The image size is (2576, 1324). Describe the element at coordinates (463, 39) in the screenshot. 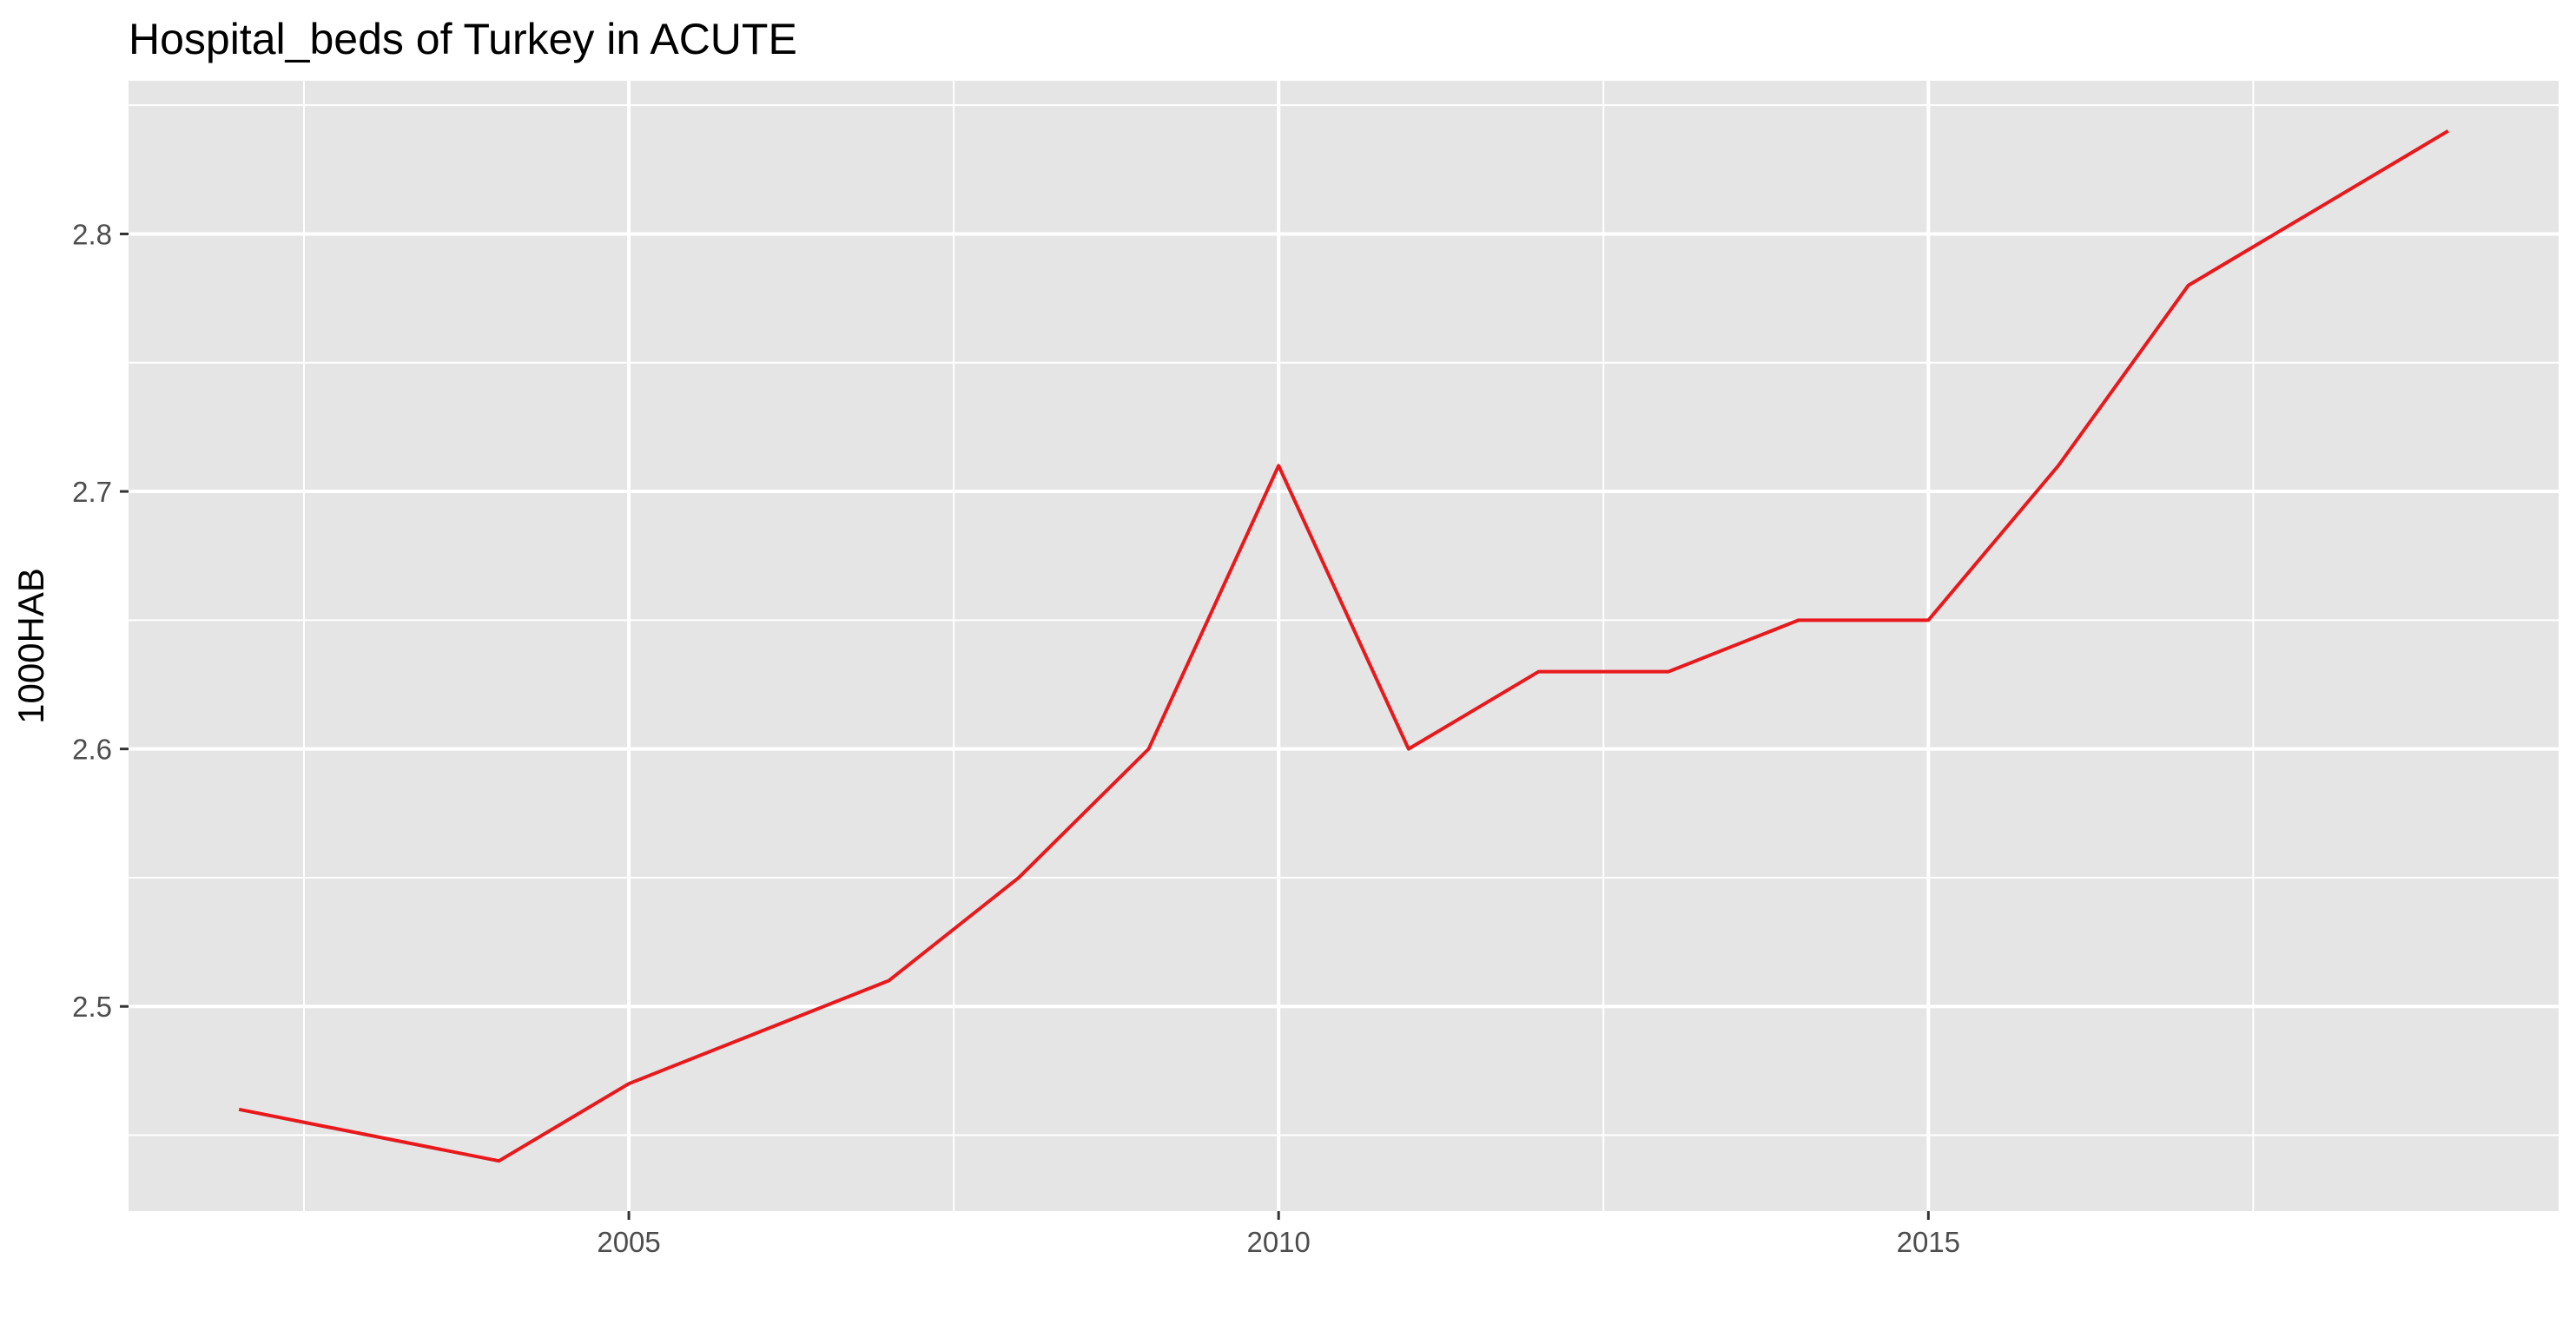

I see `chart-title: Hospital_beds of Turkey in ACUTE` at that location.